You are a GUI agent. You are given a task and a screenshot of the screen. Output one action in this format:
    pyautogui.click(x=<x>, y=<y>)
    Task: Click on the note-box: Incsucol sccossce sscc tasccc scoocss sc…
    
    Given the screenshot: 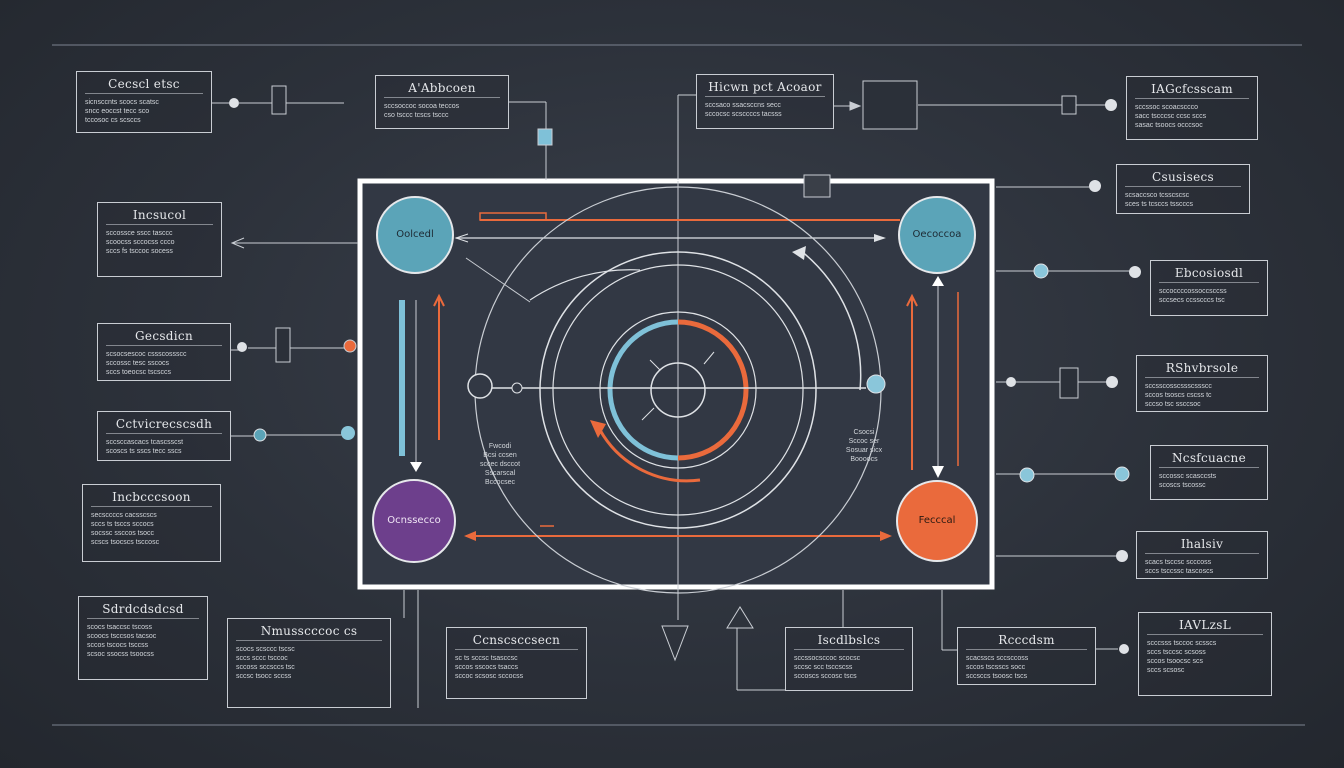 What is the action you would take?
    pyautogui.click(x=159, y=239)
    